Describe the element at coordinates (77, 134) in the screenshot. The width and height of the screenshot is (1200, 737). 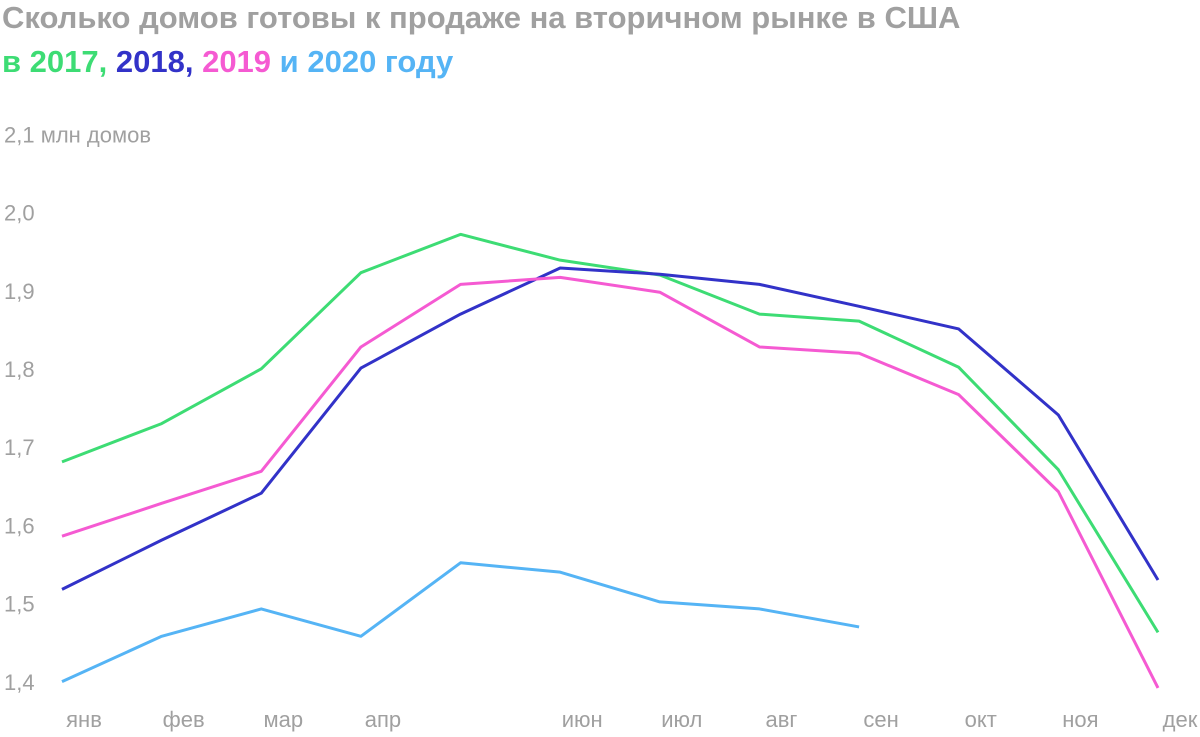
I see `y-tick-label: 2,1 млн домов` at that location.